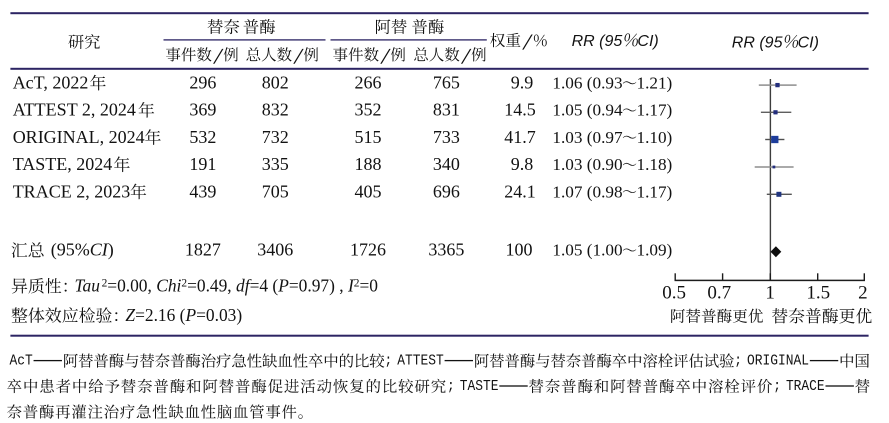 The image size is (889, 423). What do you see at coordinates (160, 315) in the screenshot?
I see `svg-text: =2.16 (` at bounding box center [160, 315].